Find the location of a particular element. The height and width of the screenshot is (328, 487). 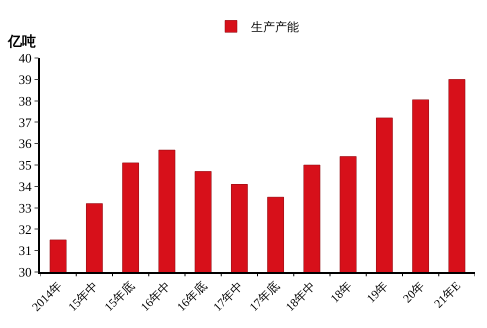

x-tick-label: 20年 is located at coordinates (413, 292).